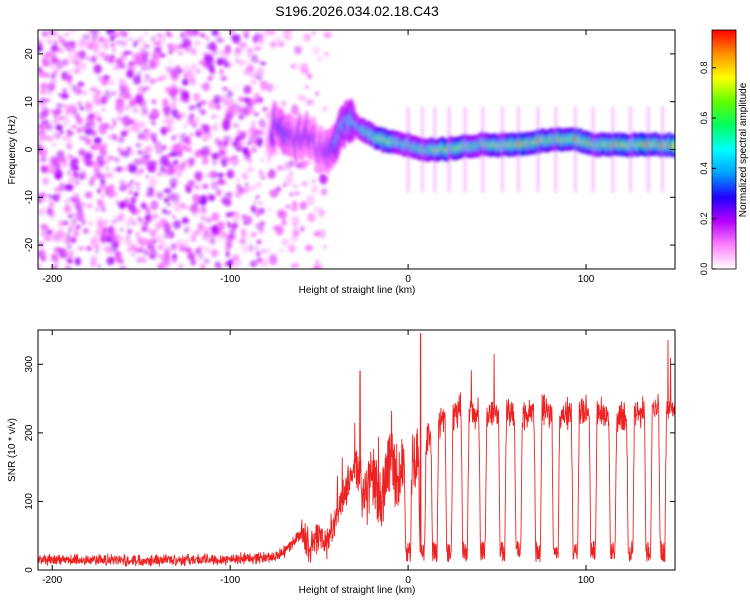 This screenshot has width=750, height=600. What do you see at coordinates (704, 67) in the screenshot?
I see `colorbar-tick-label: 0.8` at bounding box center [704, 67].